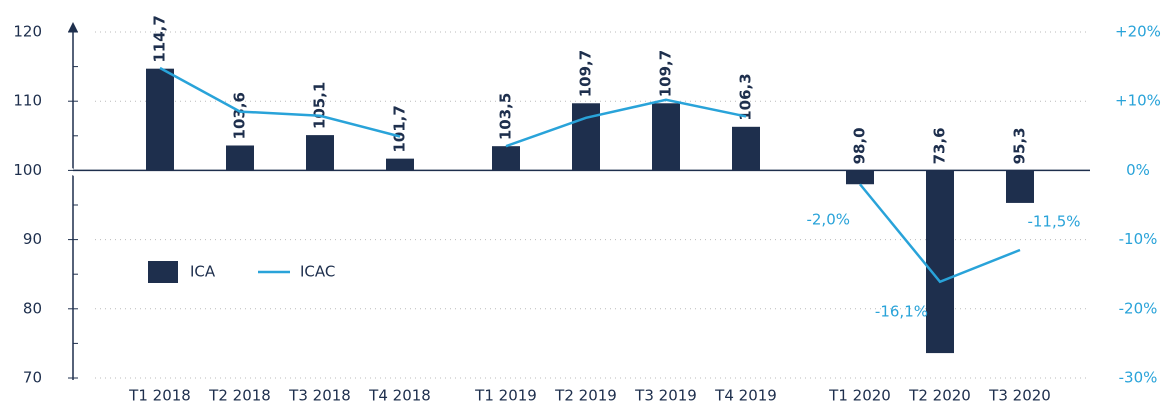 The image size is (1166, 412). I want to click on x-tick-label: T2 2018, so click(239, 396).